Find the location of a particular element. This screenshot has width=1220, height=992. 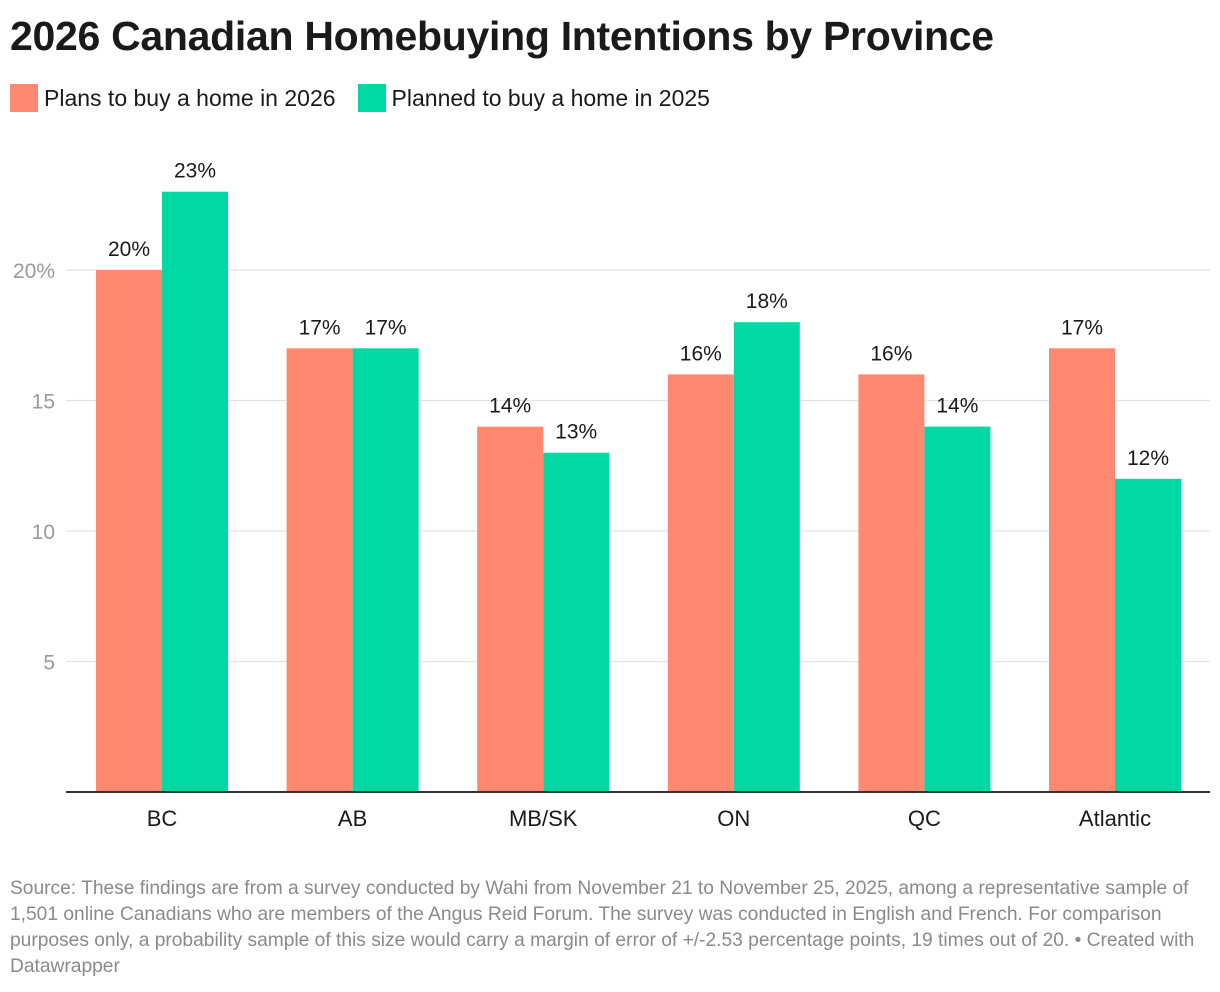

y-tick-label: 10 is located at coordinates (43, 532).